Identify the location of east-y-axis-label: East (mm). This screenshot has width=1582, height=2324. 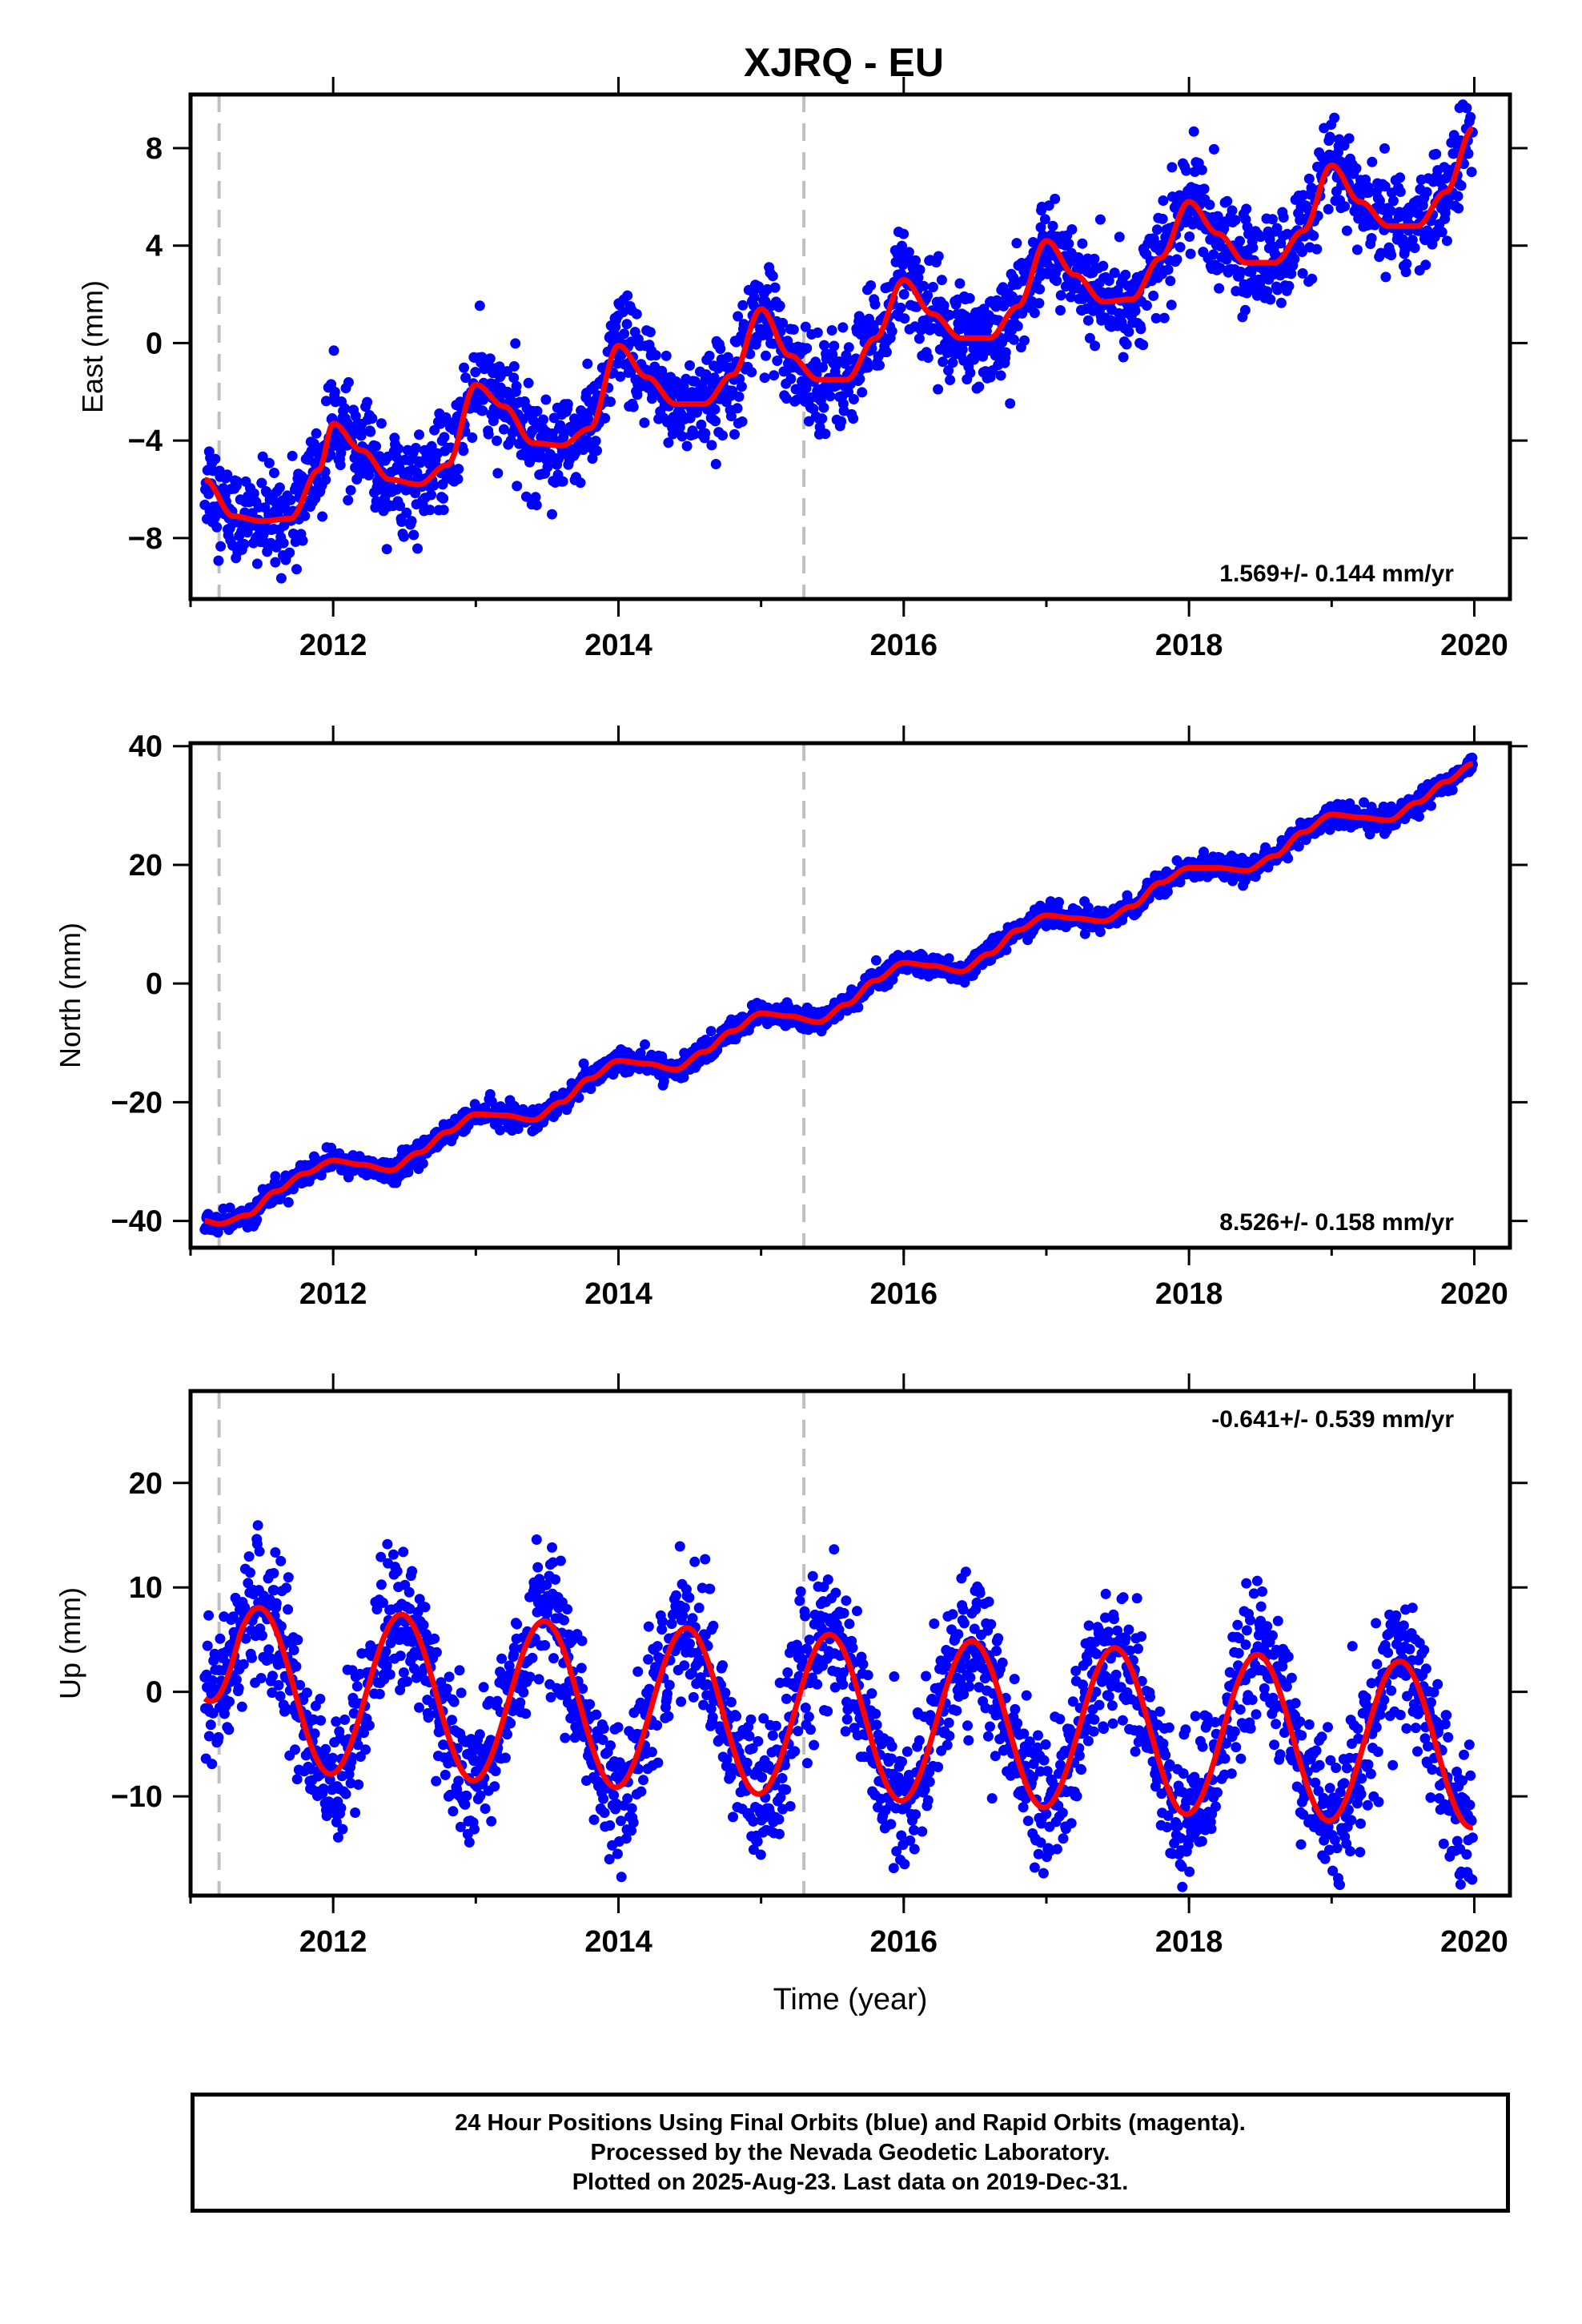
(92, 346).